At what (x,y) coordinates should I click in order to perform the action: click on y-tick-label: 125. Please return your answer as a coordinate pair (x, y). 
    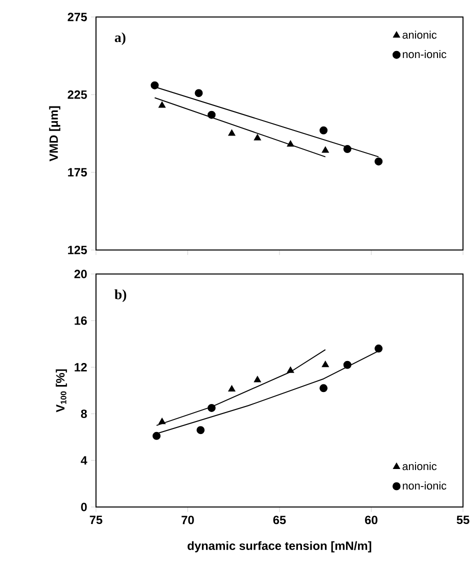
    Looking at the image, I should click on (77, 250).